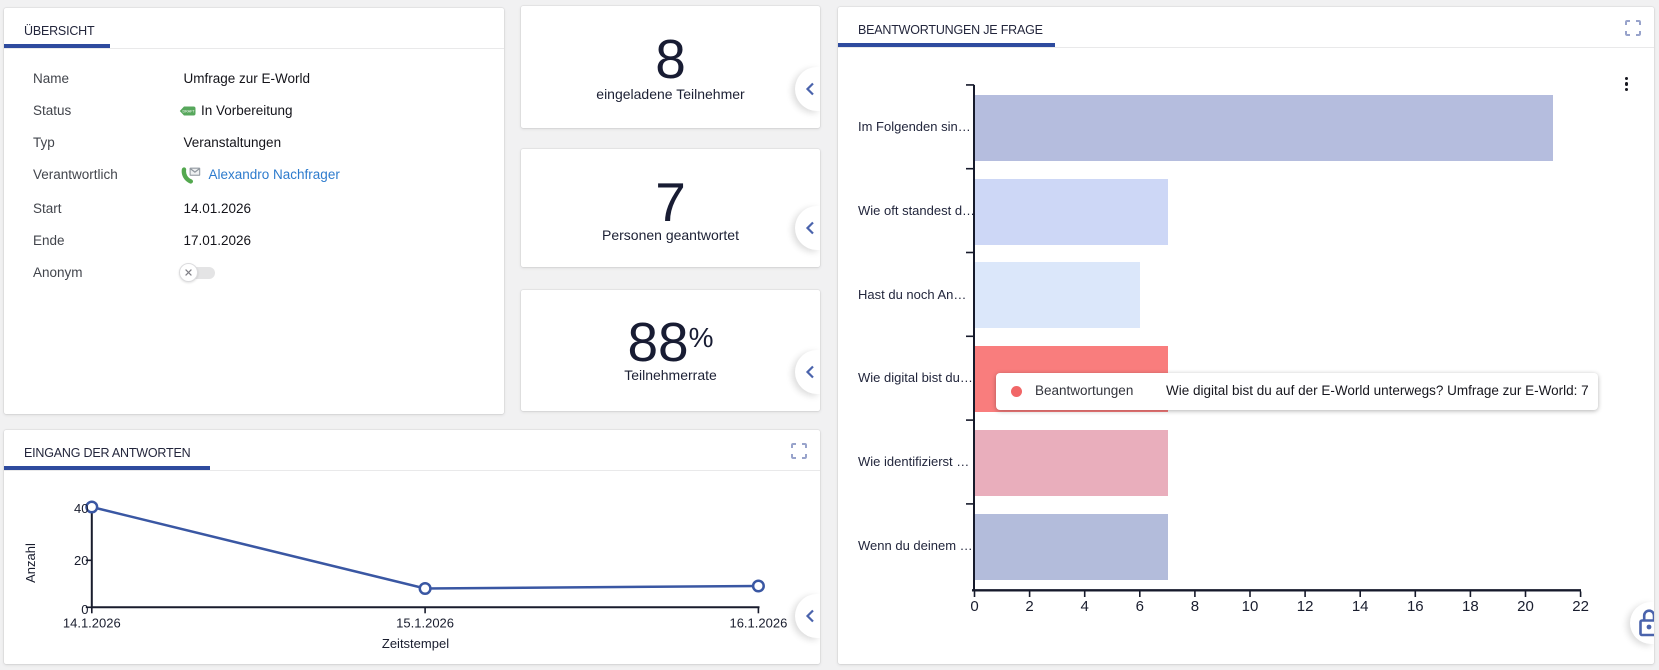 This screenshot has width=1659, height=670. Describe the element at coordinates (758, 623) in the screenshot. I see `svg-text: 16.1.2026` at that location.